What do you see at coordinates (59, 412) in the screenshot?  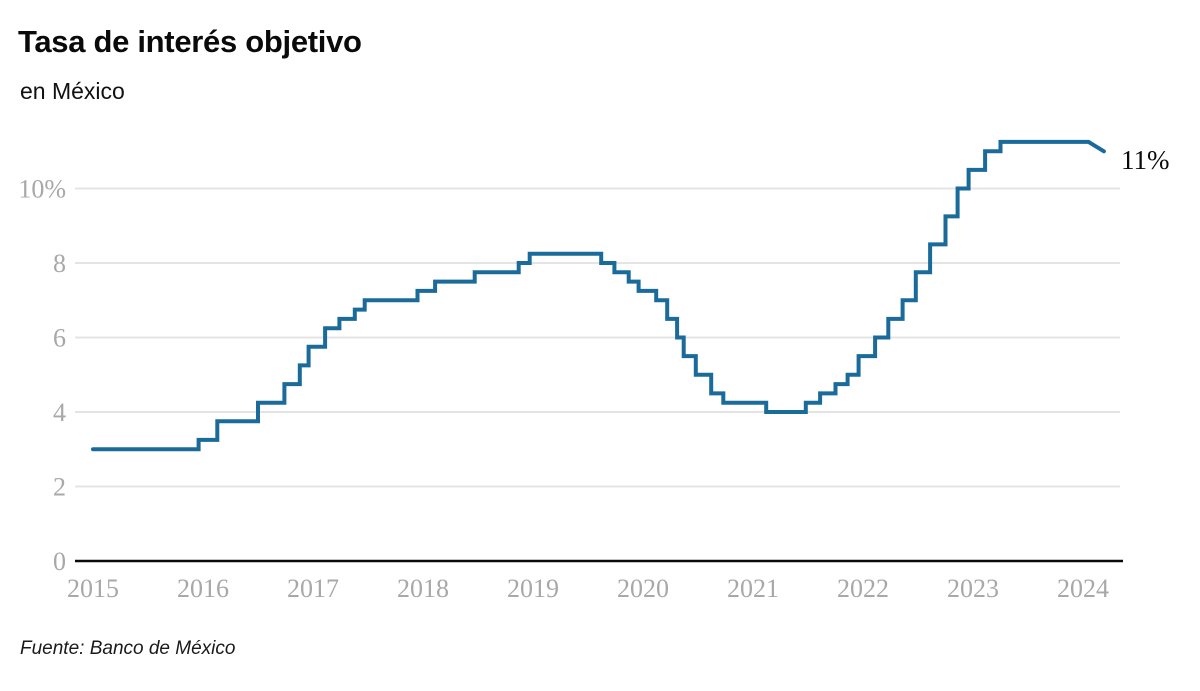 I see `y-tick-label: 4` at bounding box center [59, 412].